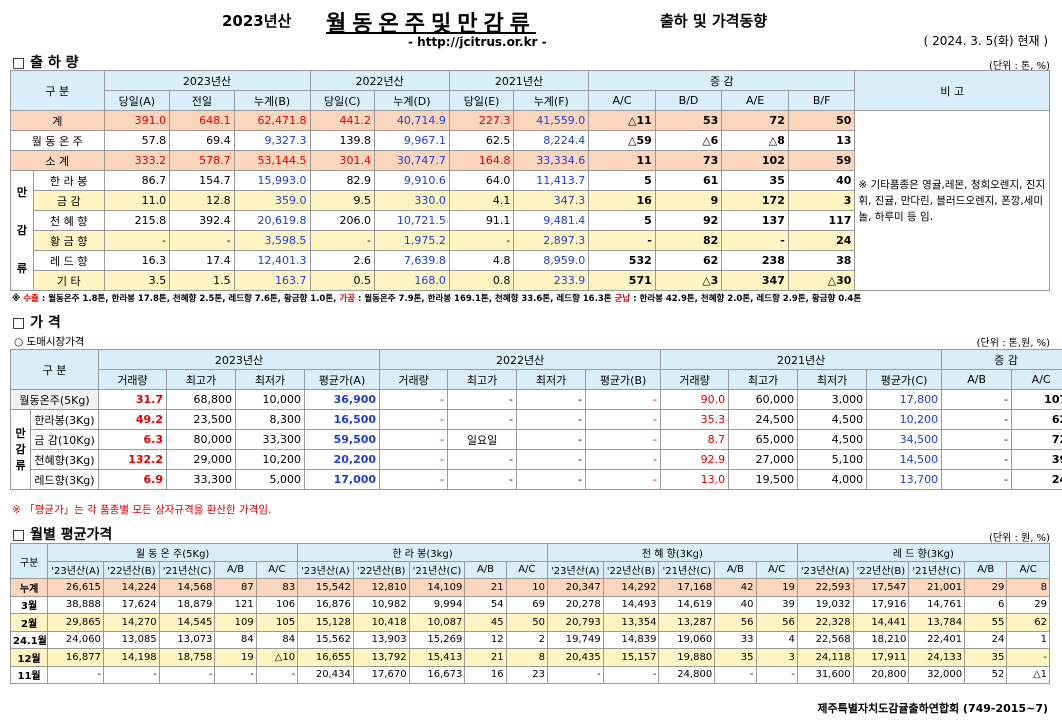  I want to click on note-part: 군납, so click(622, 299).